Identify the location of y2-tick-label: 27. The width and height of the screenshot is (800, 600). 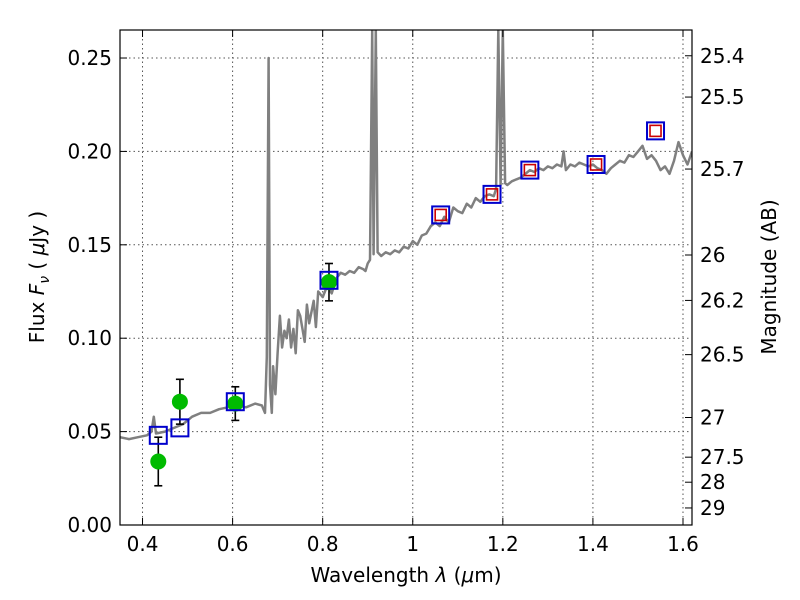
(712, 418).